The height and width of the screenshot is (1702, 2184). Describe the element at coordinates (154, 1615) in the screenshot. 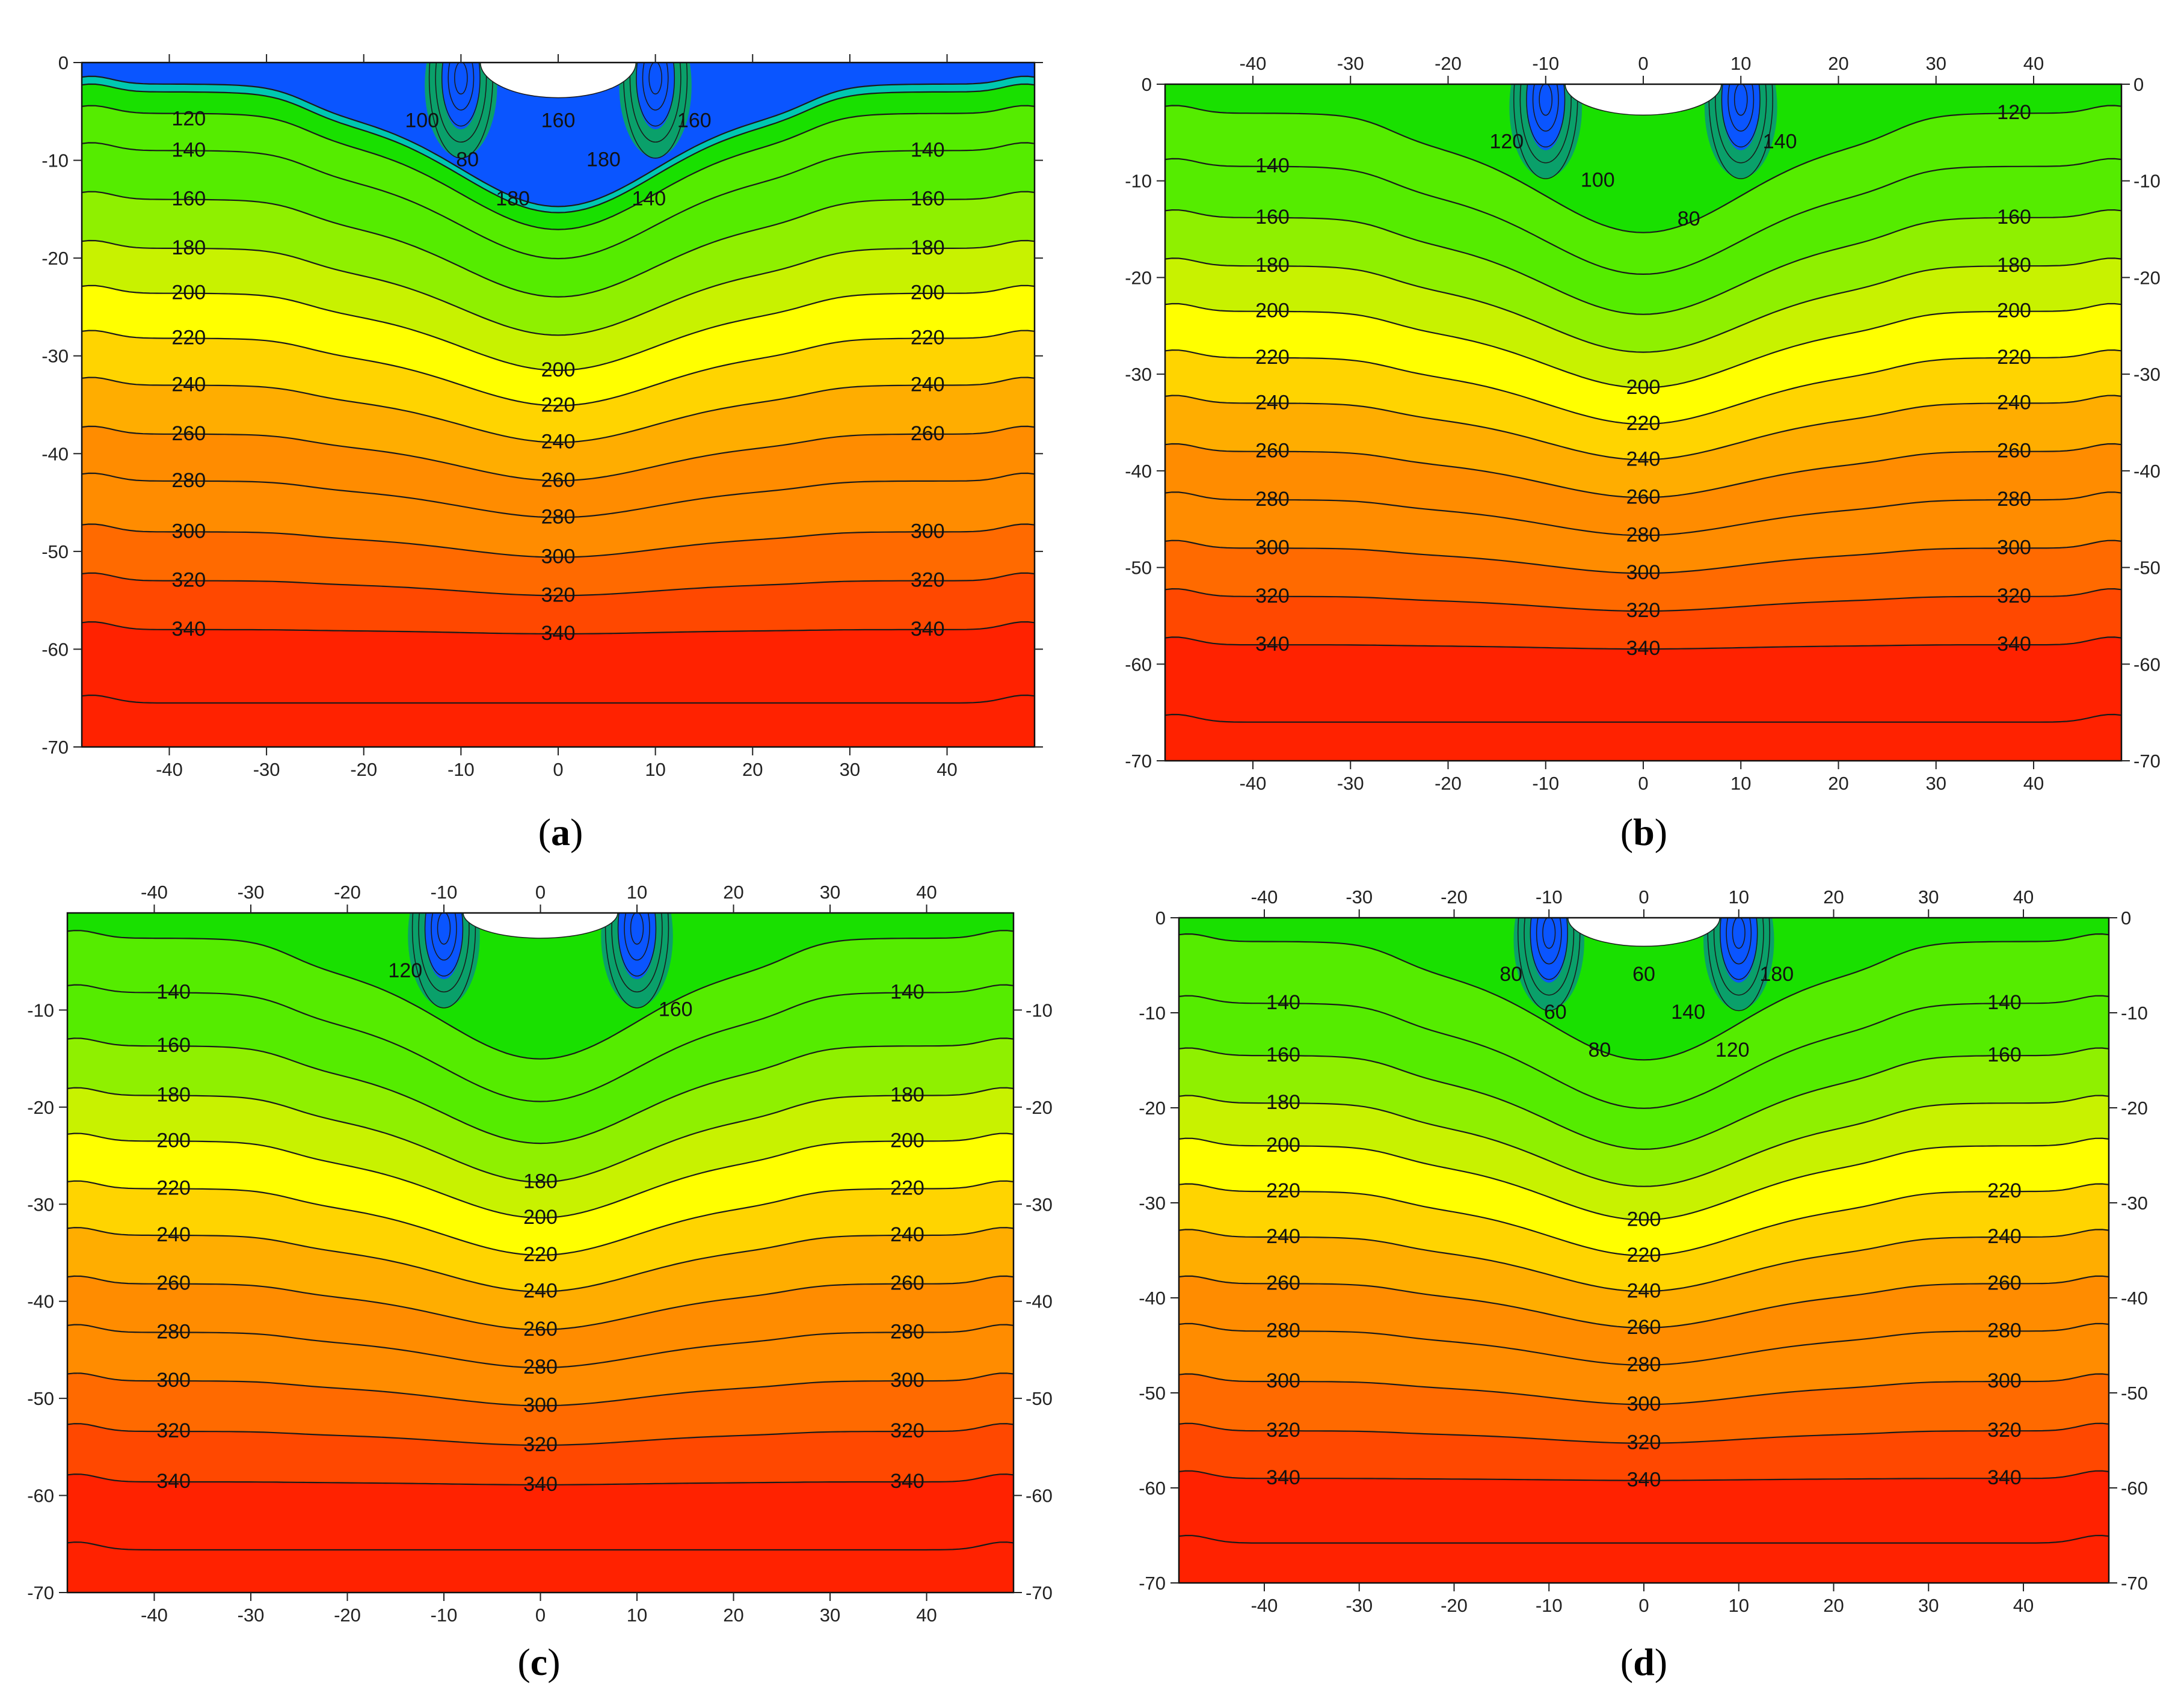

I see `x-tick-label: -40` at that location.